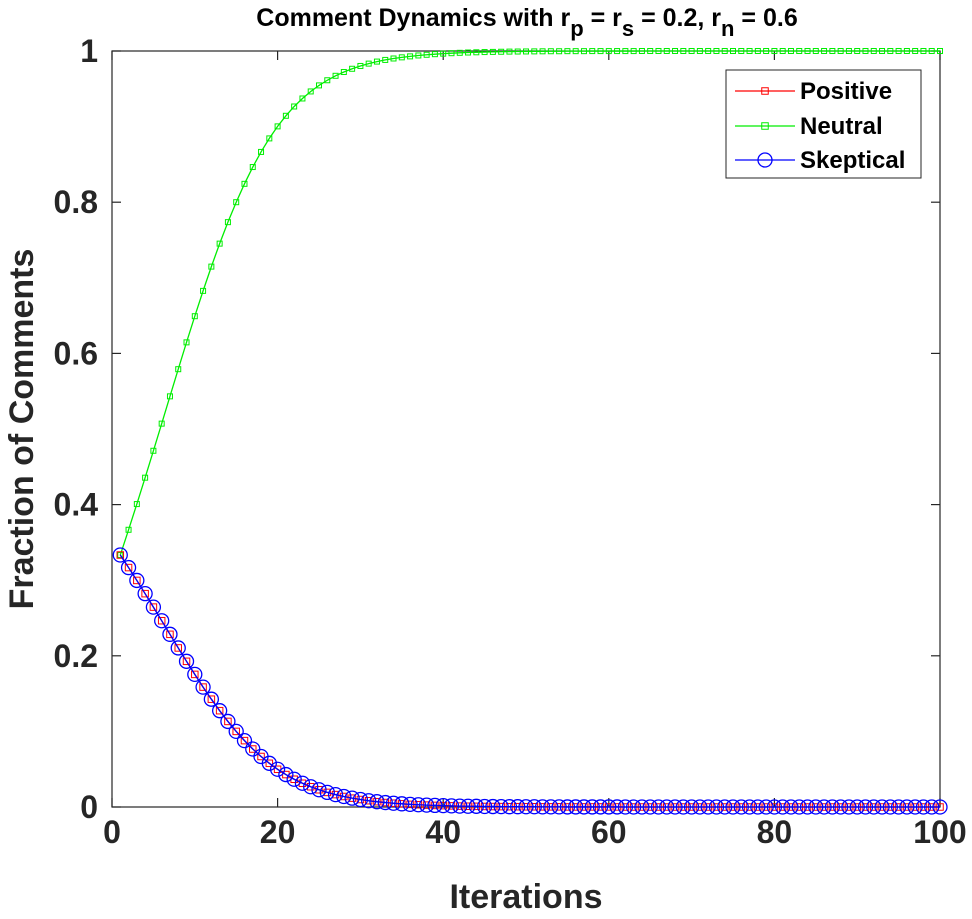  What do you see at coordinates (443, 832) in the screenshot?
I see `x-tick-label: 40` at bounding box center [443, 832].